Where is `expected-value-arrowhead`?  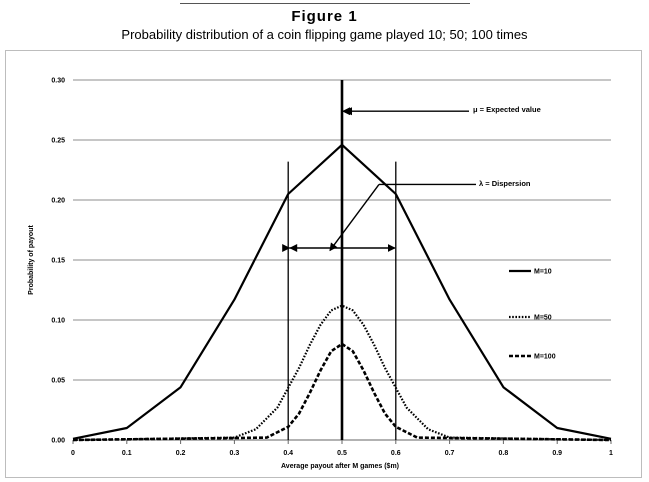 expected-value-arrowhead is located at coordinates (347, 111).